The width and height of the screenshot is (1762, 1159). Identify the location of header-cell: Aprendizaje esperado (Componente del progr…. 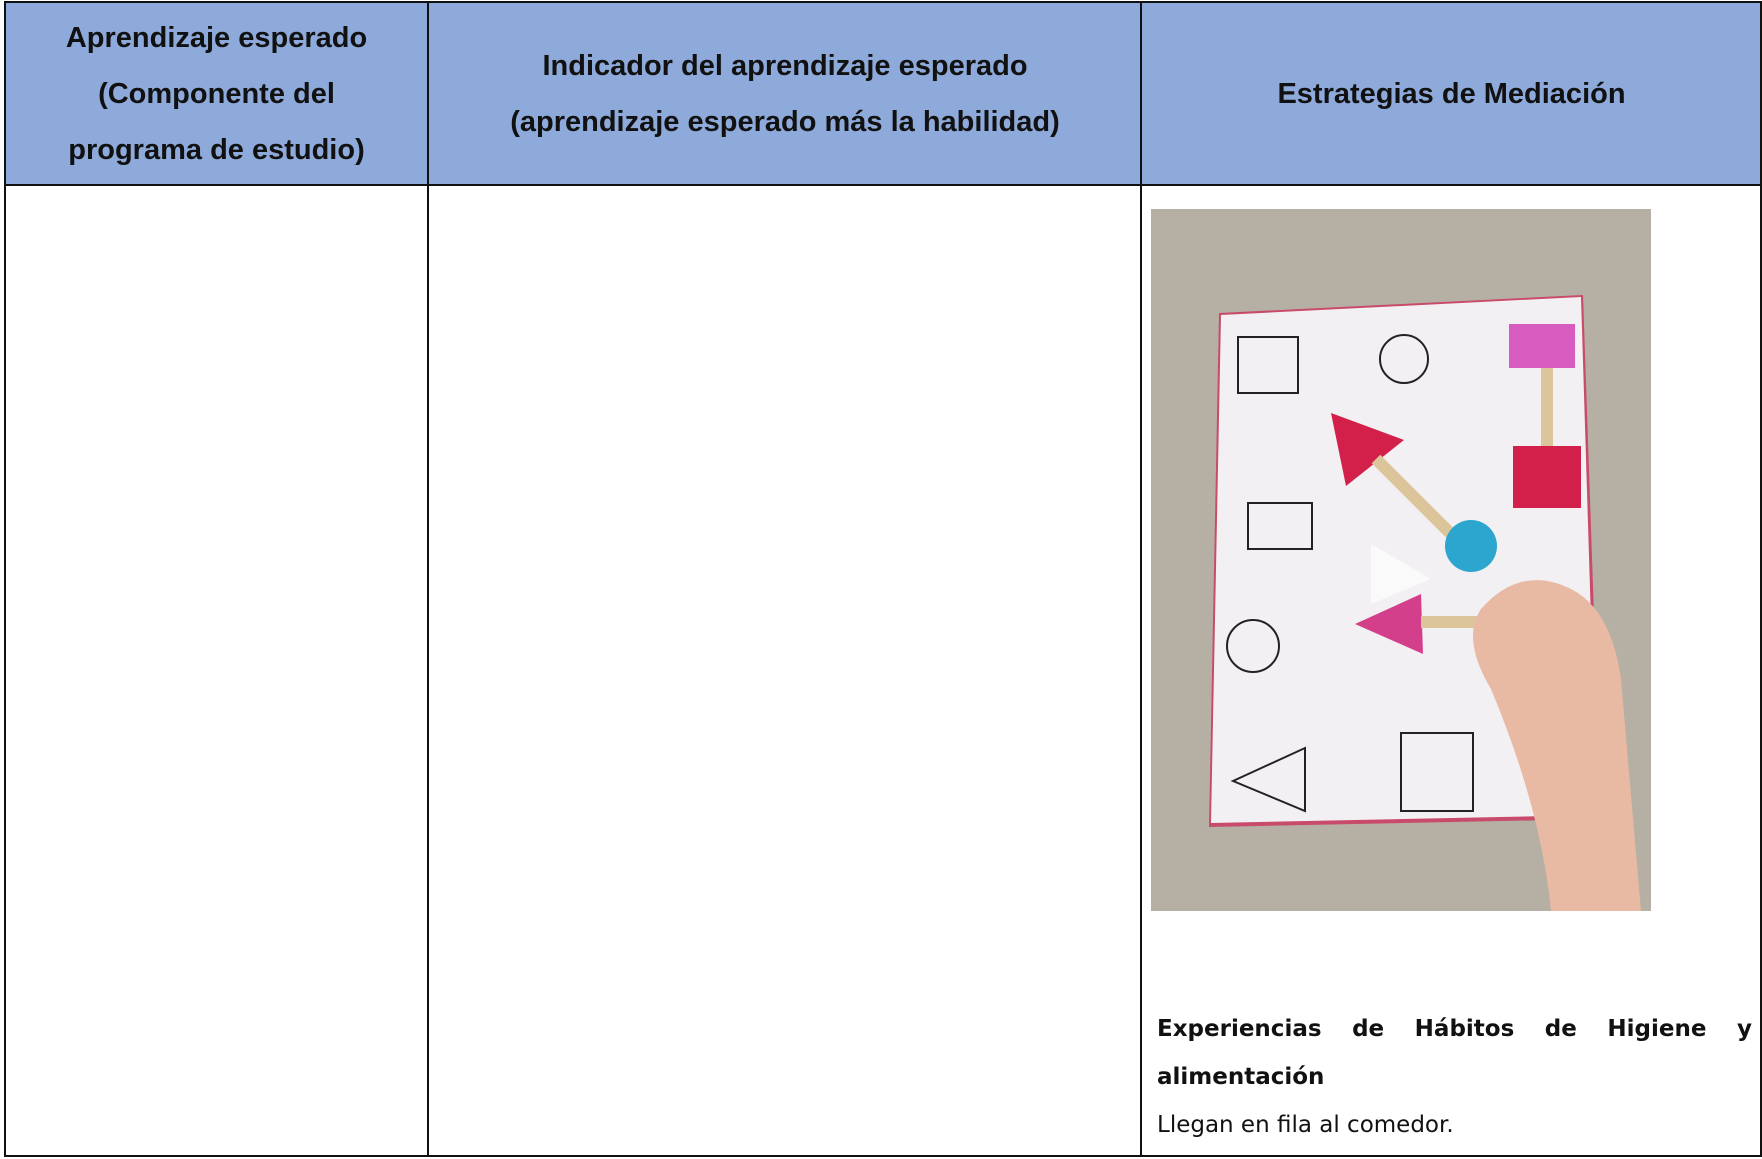
(216, 94).